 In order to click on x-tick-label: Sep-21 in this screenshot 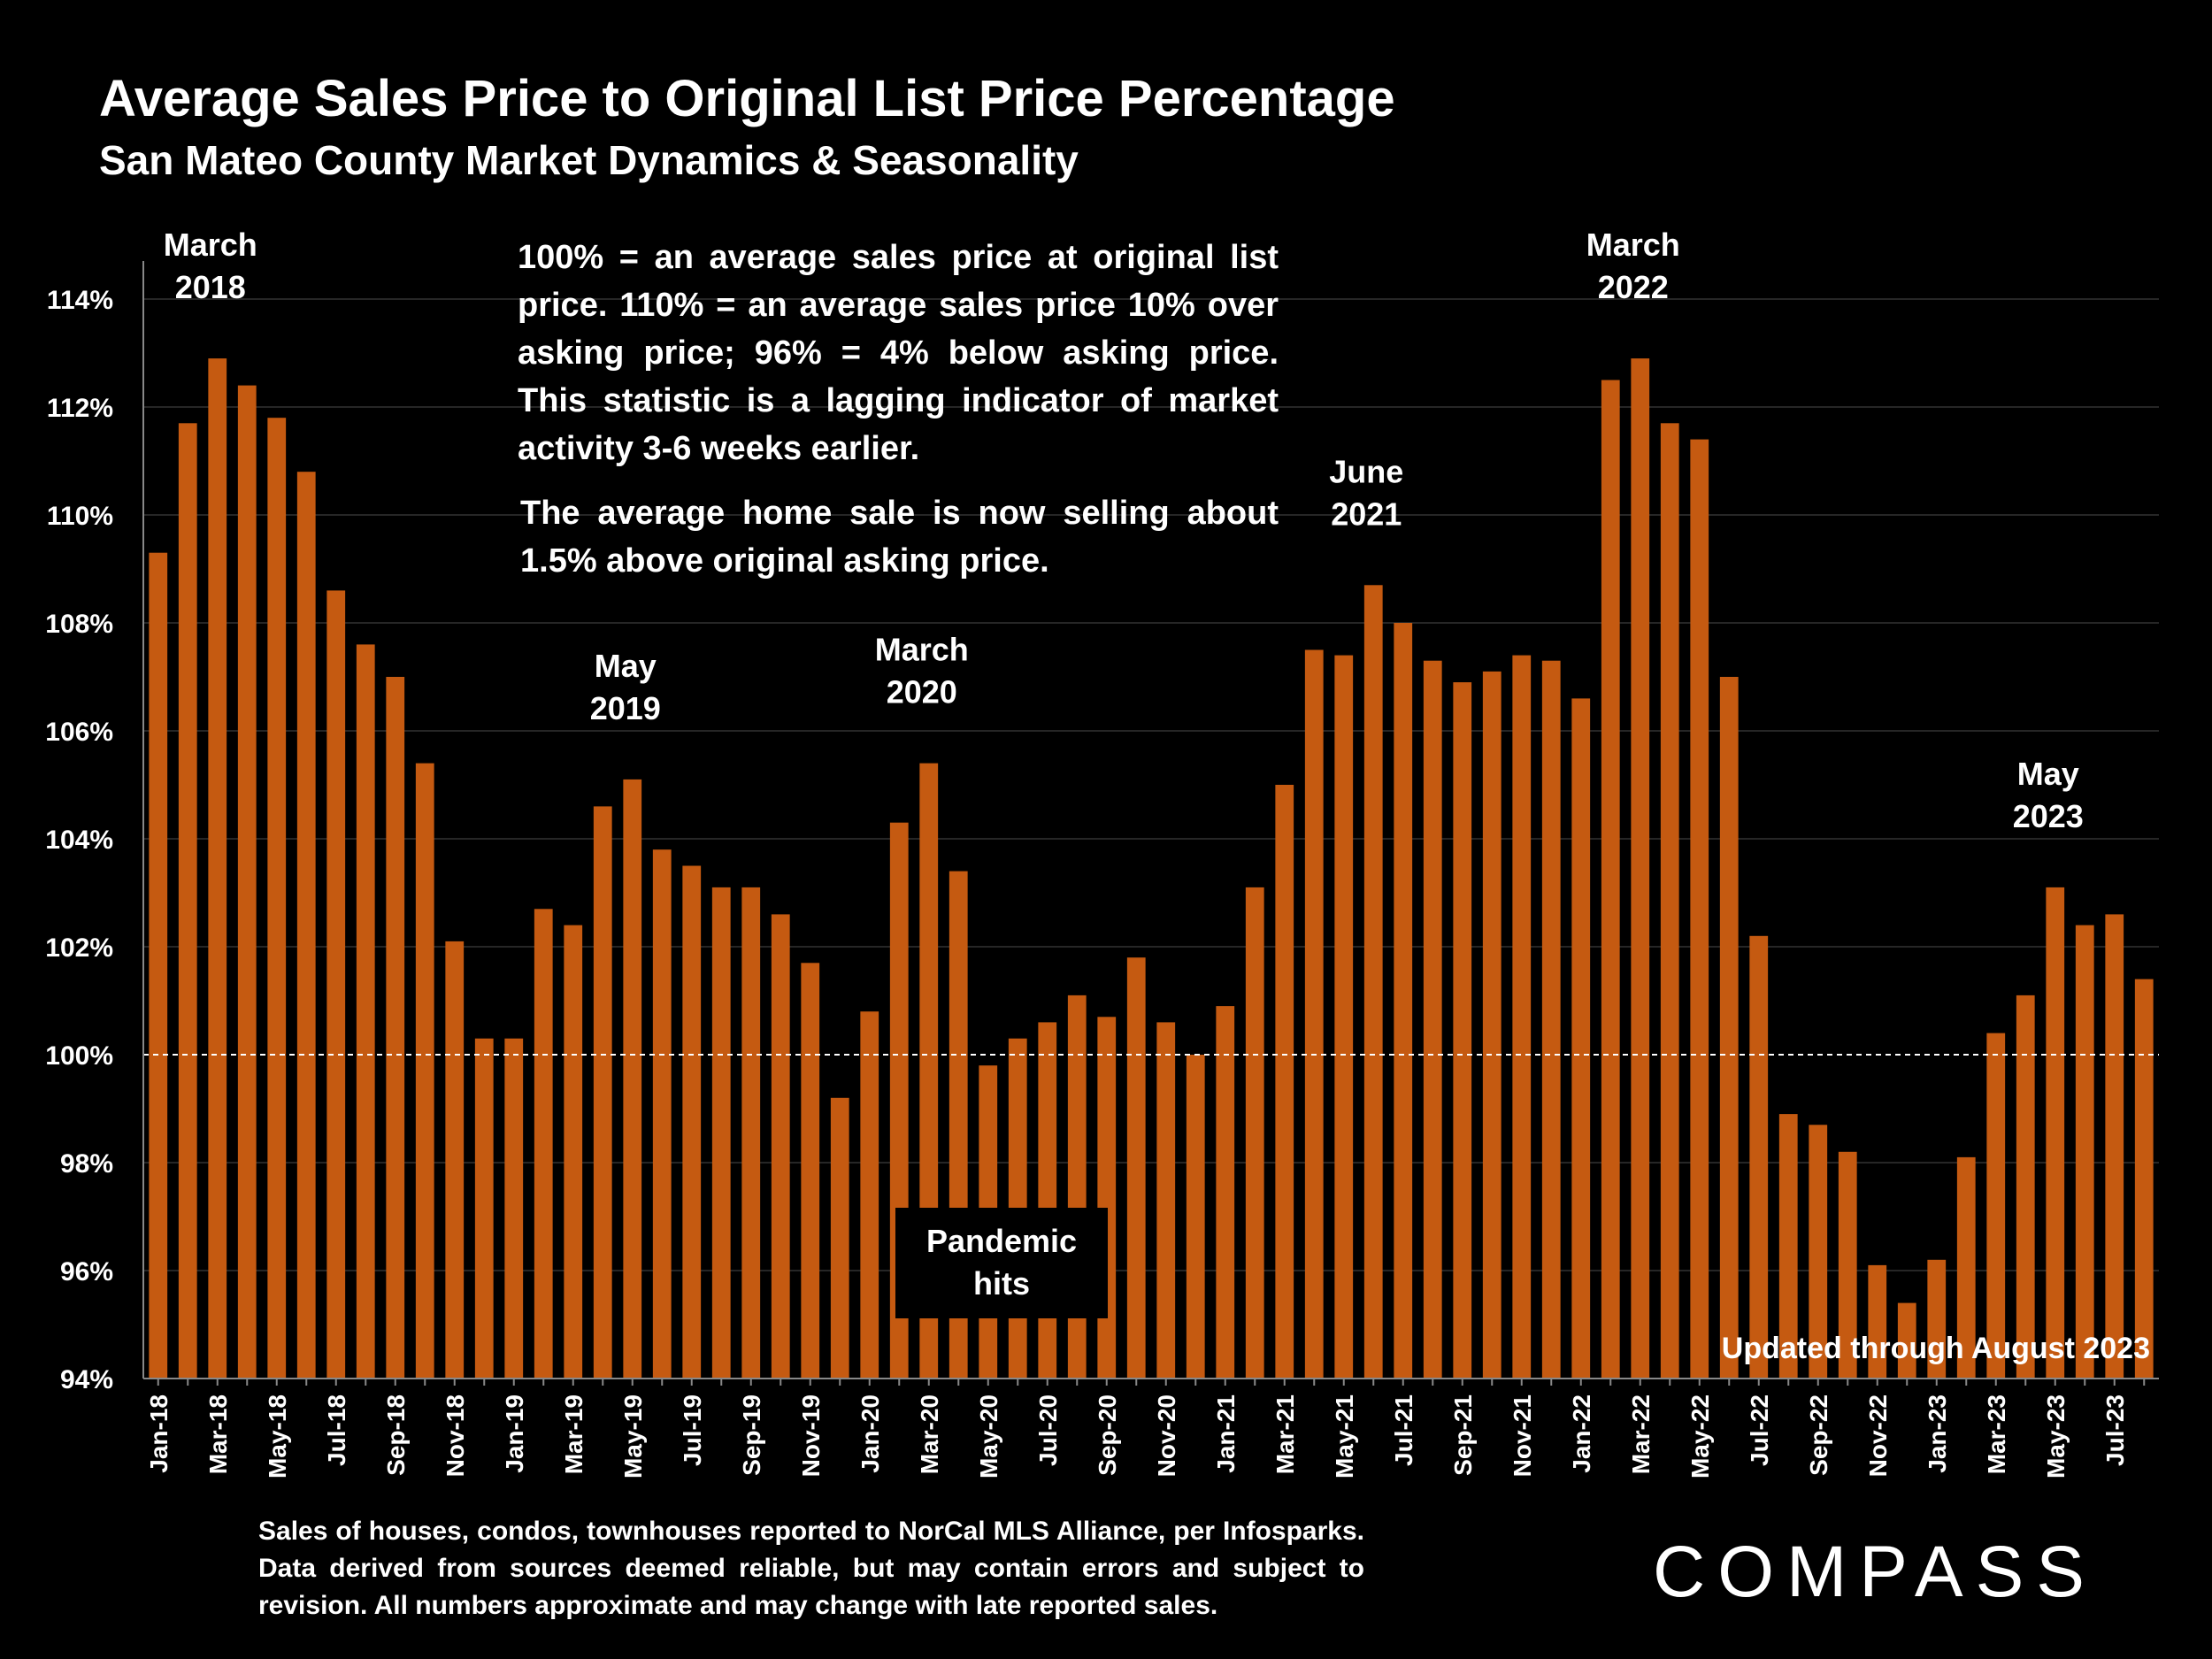, I will do `click(1463, 1435)`.